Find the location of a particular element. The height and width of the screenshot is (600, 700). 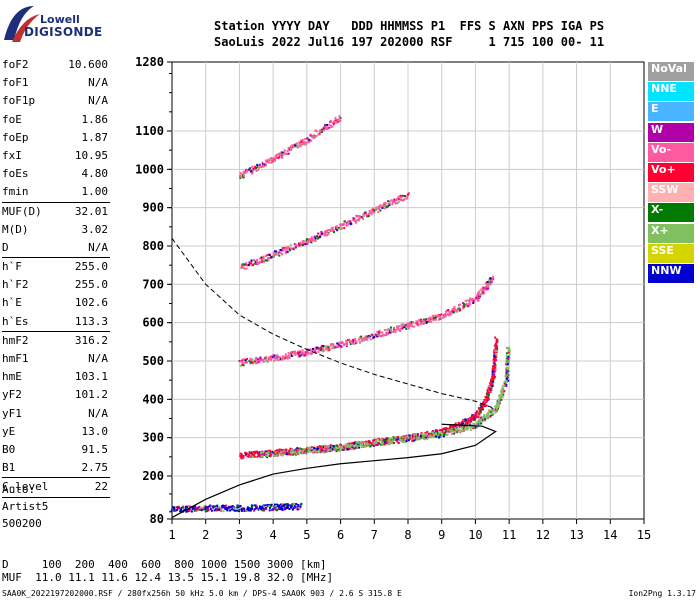

y-tick-label: 80 is located at coordinates (157, 519).